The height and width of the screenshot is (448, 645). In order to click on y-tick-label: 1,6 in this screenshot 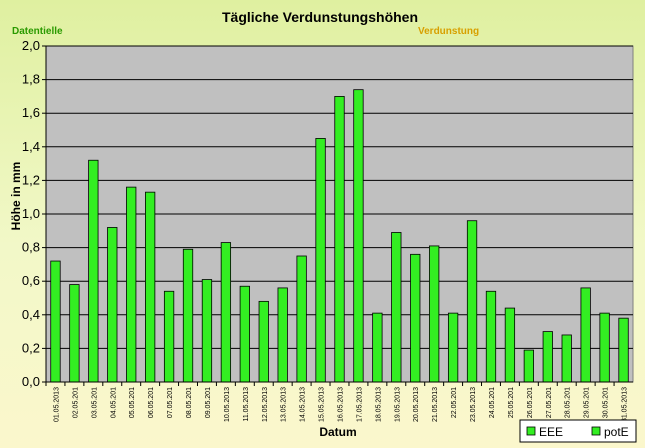, I will do `click(31, 112)`.